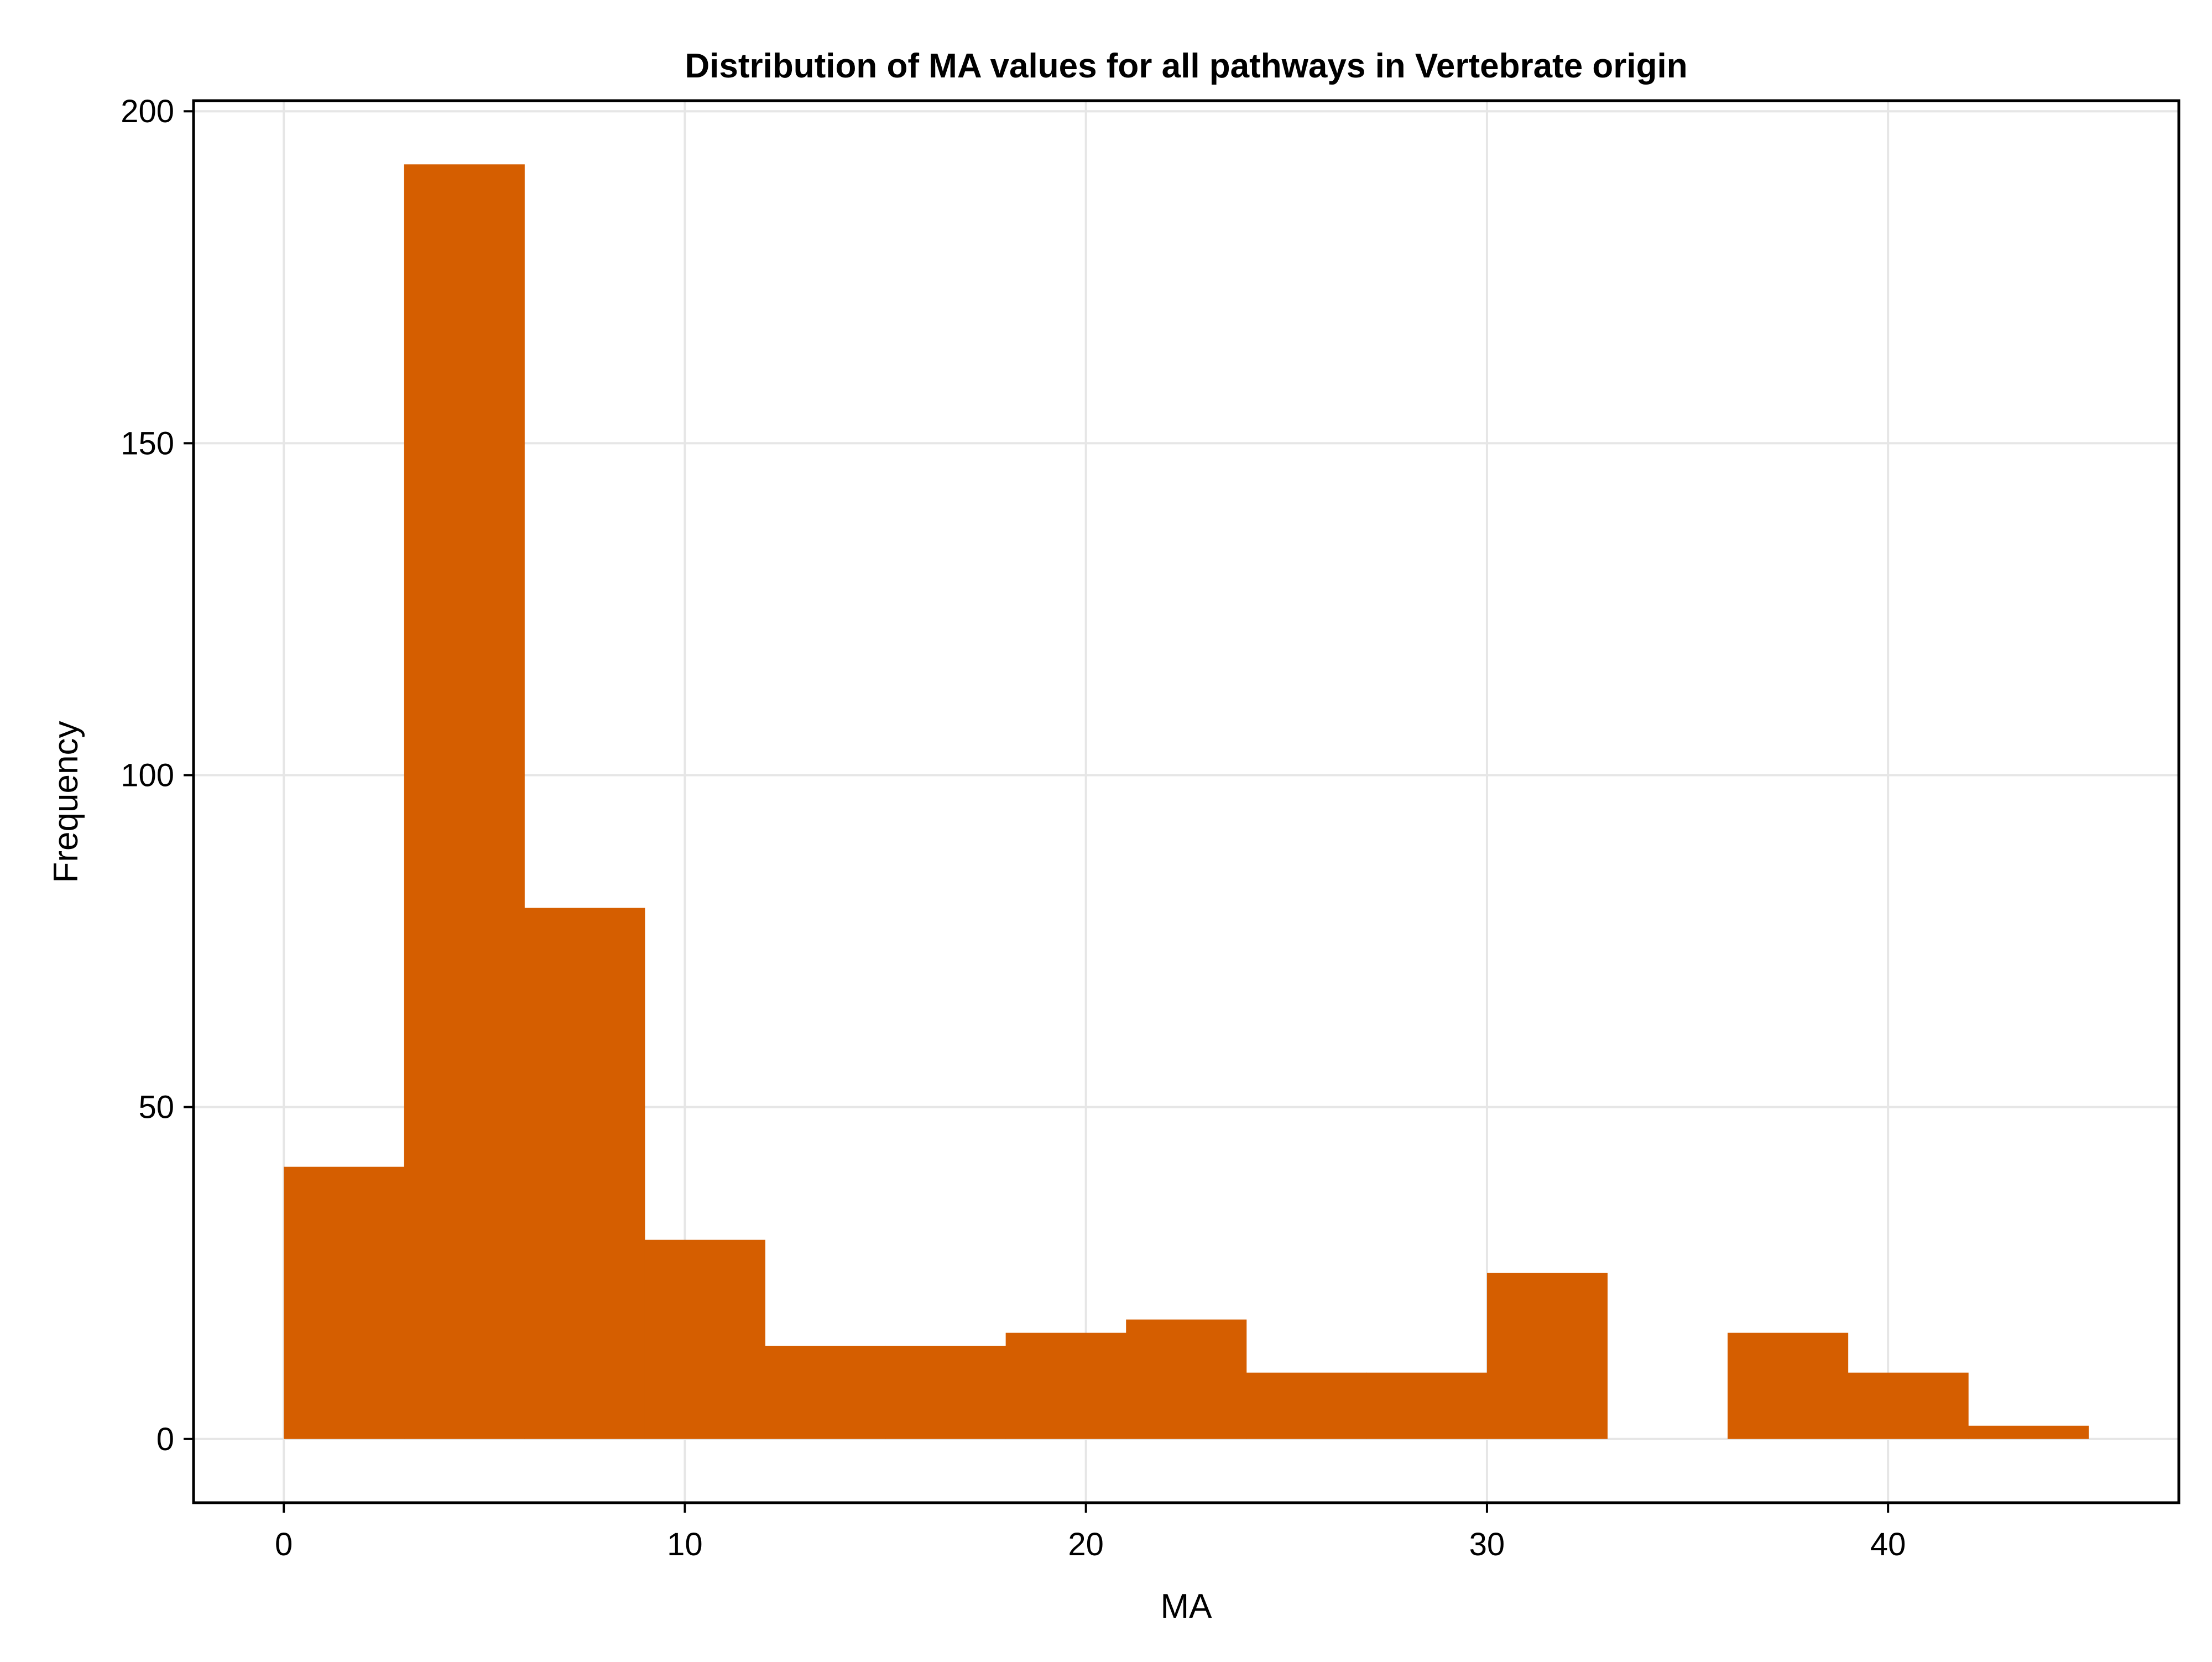 Image resolution: width=2212 pixels, height=1662 pixels. I want to click on x-tick-label: 10, so click(685, 1544).